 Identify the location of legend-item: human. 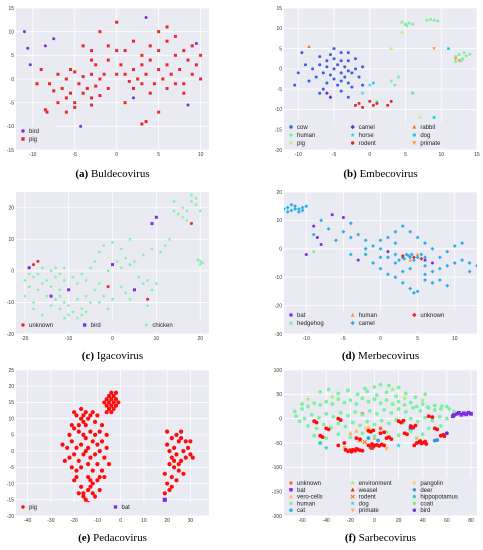
(302, 504).